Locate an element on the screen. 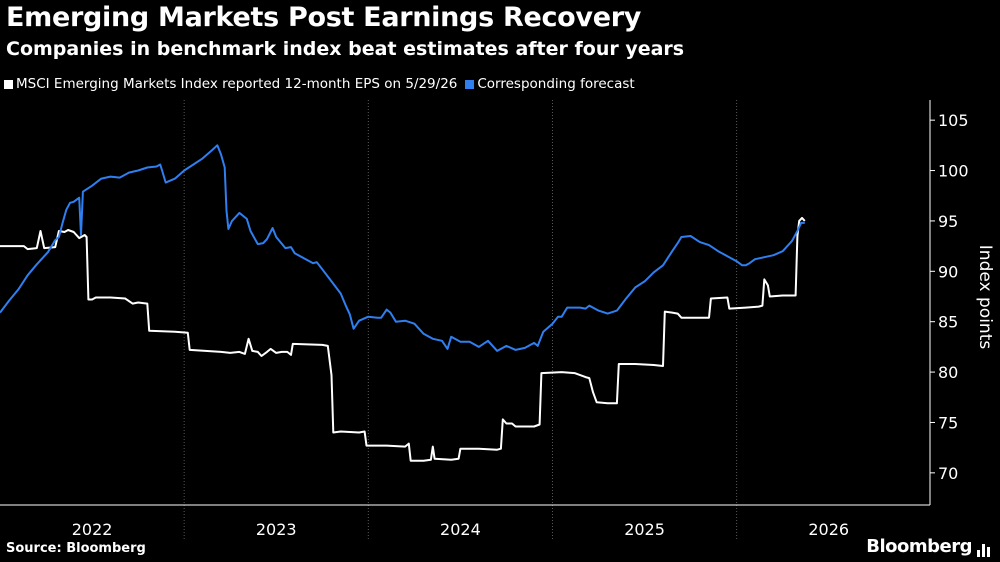 Image resolution: width=1000 pixels, height=562 pixels. y-axis-title: Index points is located at coordinates (985, 297).